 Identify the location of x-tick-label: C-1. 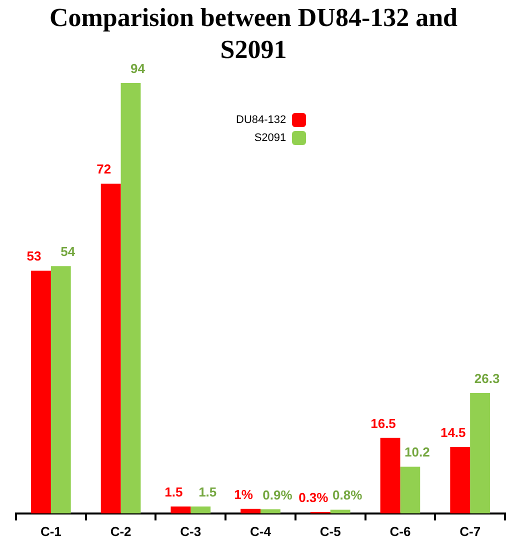
(51, 531).